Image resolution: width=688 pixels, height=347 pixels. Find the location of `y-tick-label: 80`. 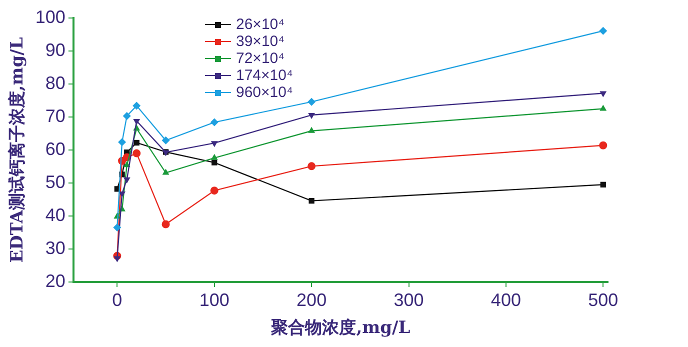

y-tick-label: 80 is located at coordinates (55, 82).